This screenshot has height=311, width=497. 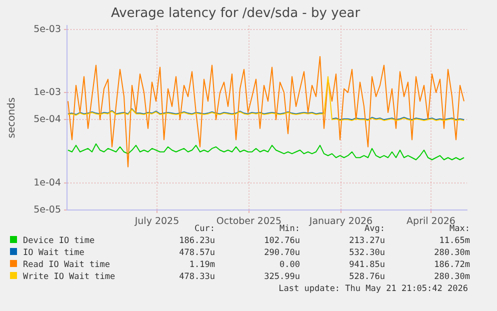 What do you see at coordinates (66, 265) in the screenshot?
I see `legend-label: Read IO Wait time` at bounding box center [66, 265].